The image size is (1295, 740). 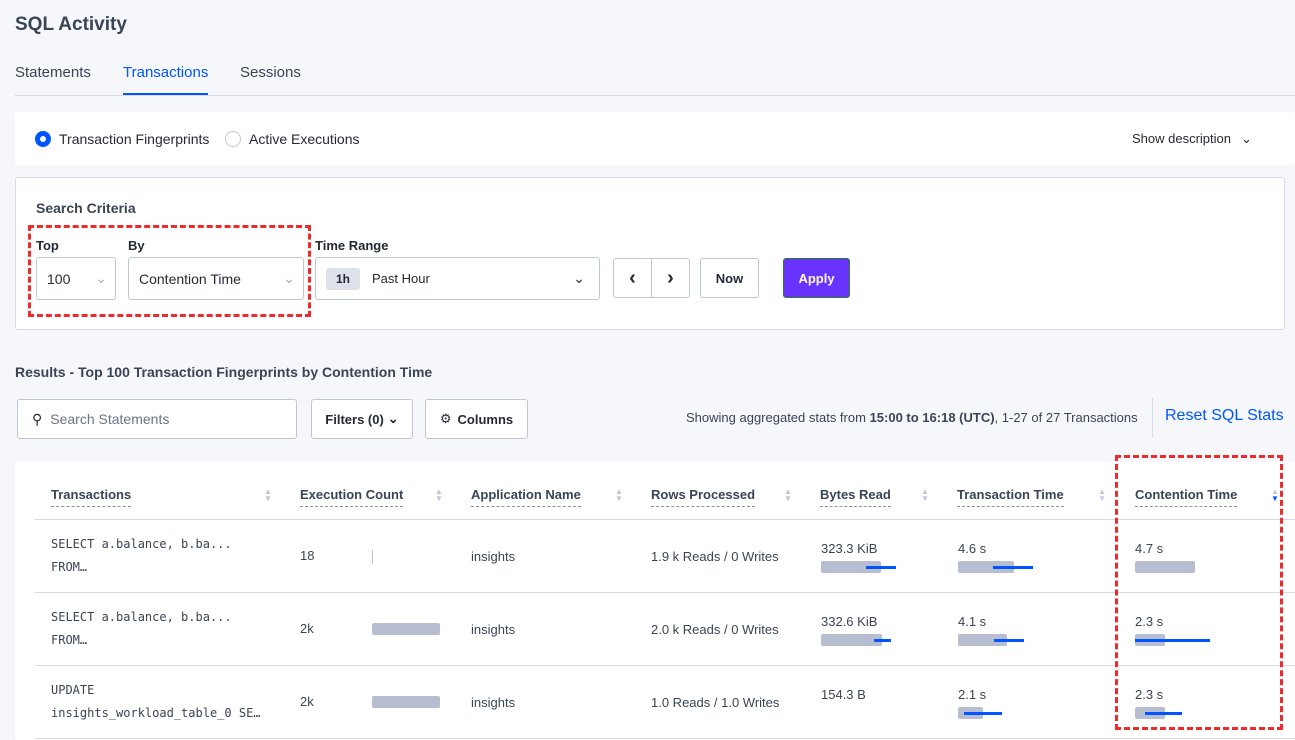 I want to click on top-label: Top, so click(x=47, y=245).